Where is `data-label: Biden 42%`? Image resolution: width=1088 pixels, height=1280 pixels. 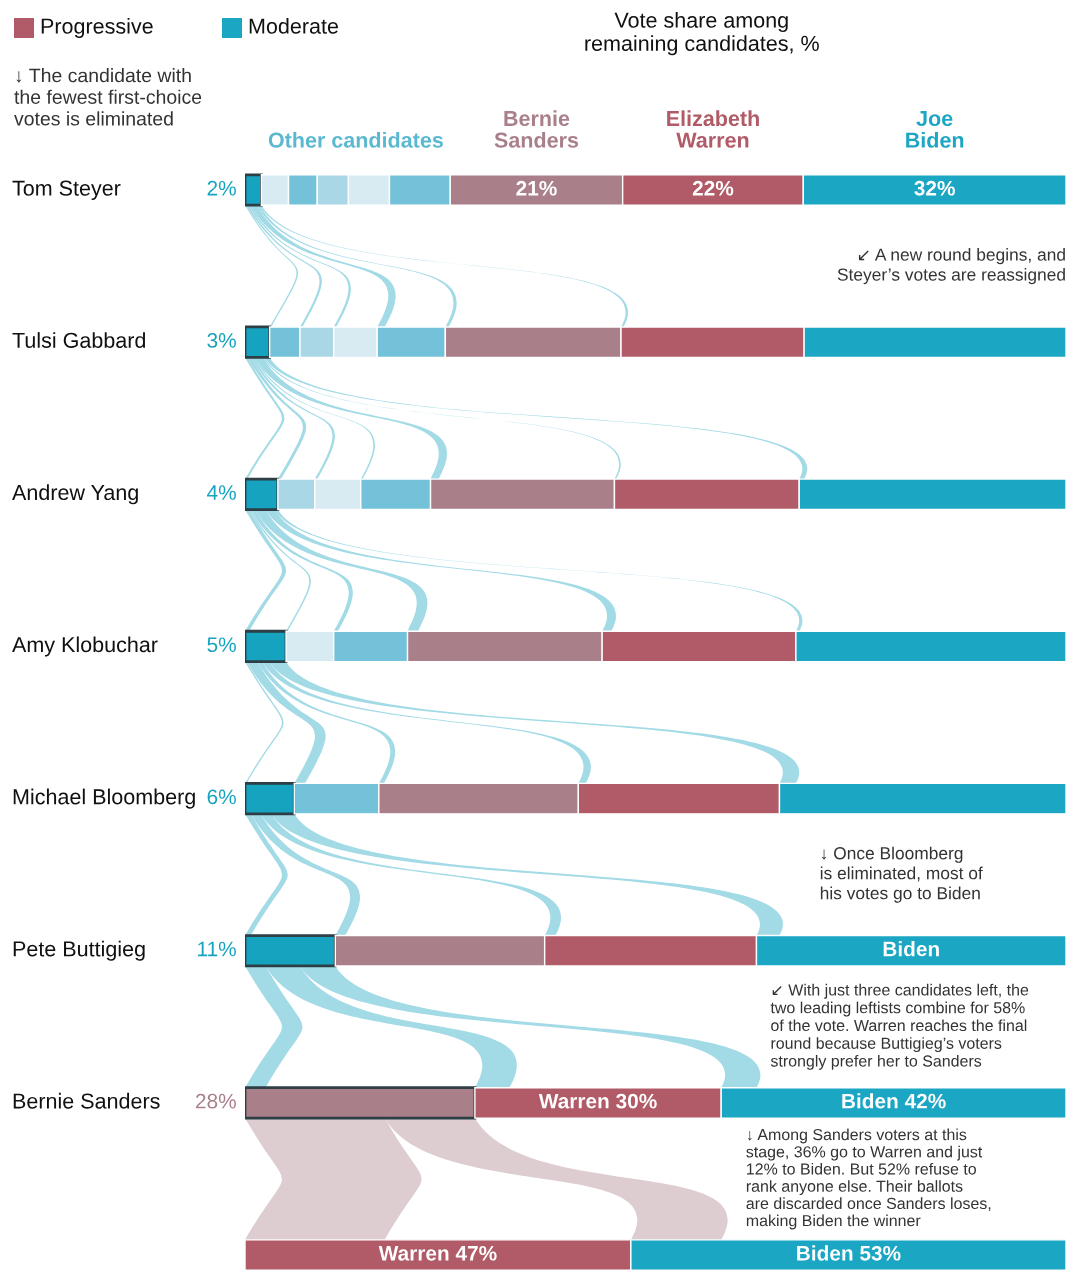
data-label: Biden 42% is located at coordinates (894, 1101).